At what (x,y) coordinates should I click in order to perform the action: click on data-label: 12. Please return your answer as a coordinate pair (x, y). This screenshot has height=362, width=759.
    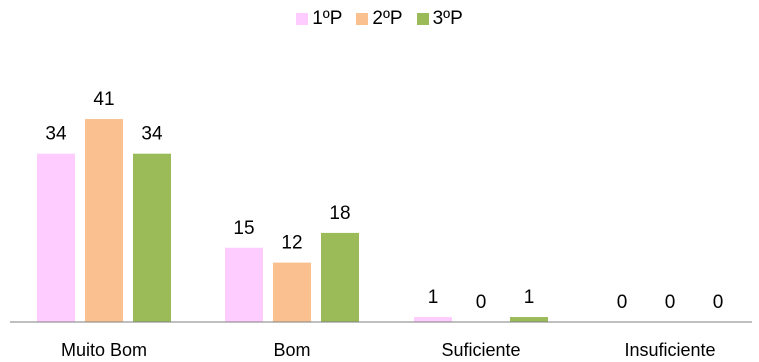
    Looking at the image, I should click on (291, 243).